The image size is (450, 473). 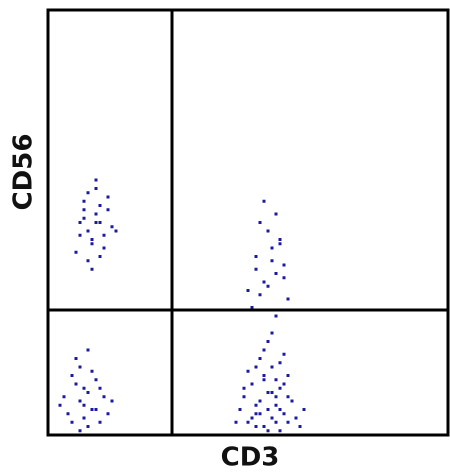 What do you see at coordinates (24, 172) in the screenshot?
I see `y-axis-label: CD56` at bounding box center [24, 172].